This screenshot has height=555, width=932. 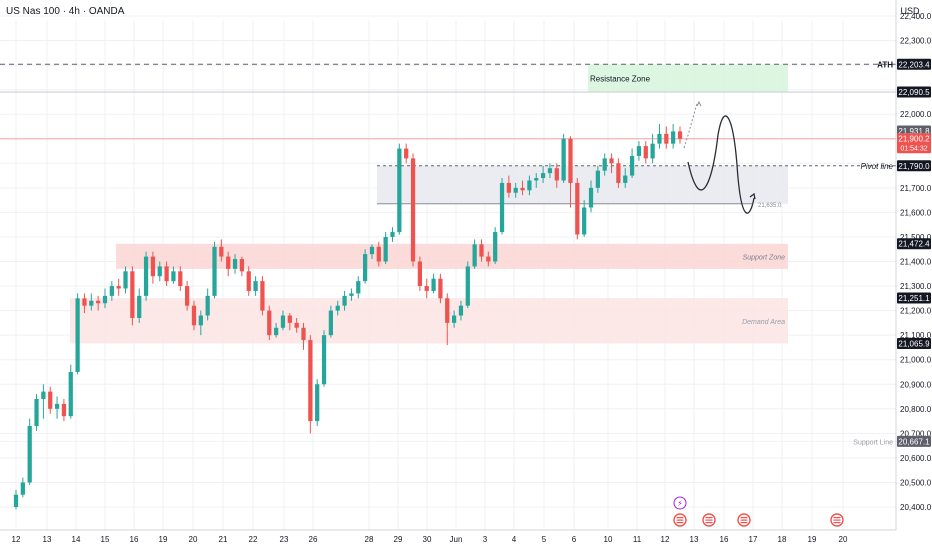 I want to click on currency-label: USD, so click(x=910, y=11).